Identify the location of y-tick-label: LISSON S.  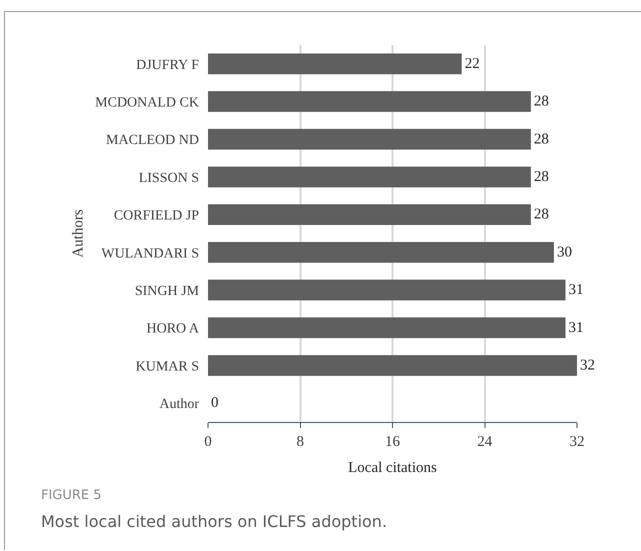
(168, 178).